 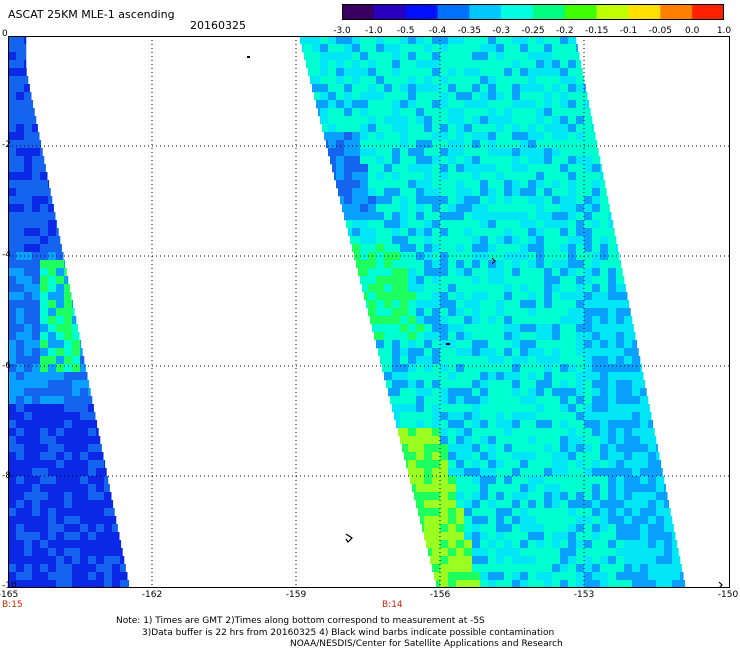 I want to click on colorbar-tick-label: -3.0, so click(x=342, y=31).